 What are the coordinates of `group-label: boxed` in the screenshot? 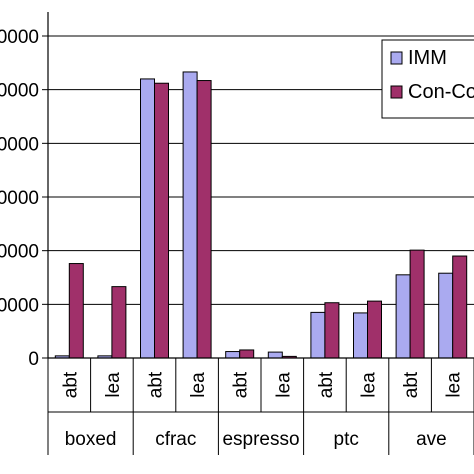 It's located at (91, 439).